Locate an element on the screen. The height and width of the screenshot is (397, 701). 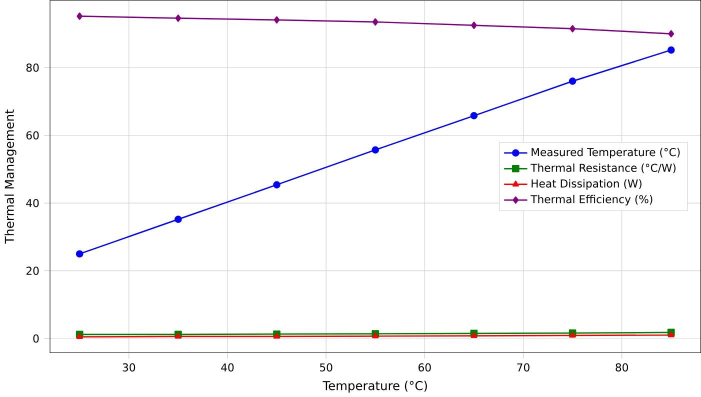
y-tick-label: 80 is located at coordinates (32, 67).